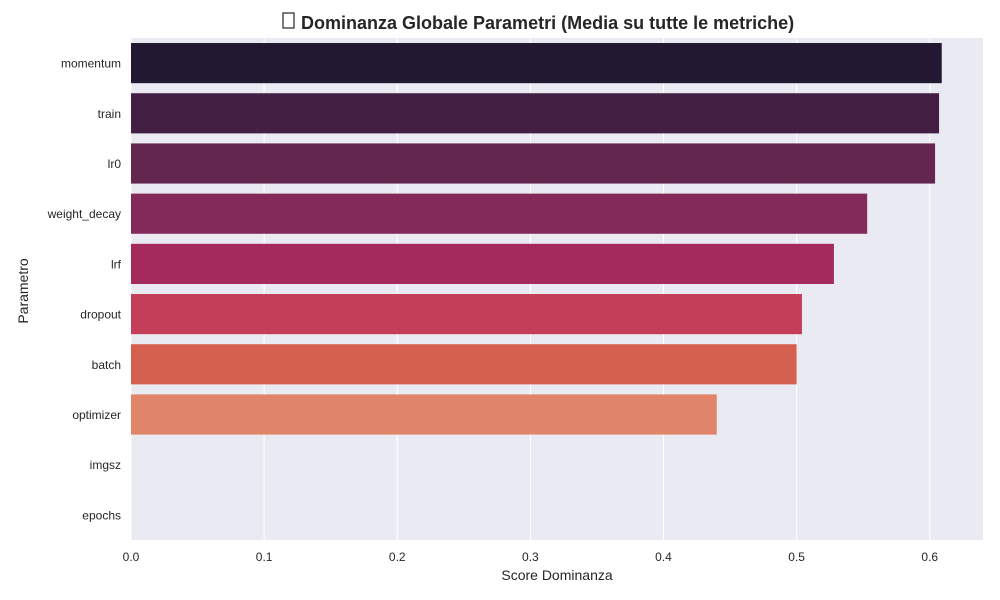 The height and width of the screenshot is (600, 1000). I want to click on bar-chart-icon, so click(288, 20).